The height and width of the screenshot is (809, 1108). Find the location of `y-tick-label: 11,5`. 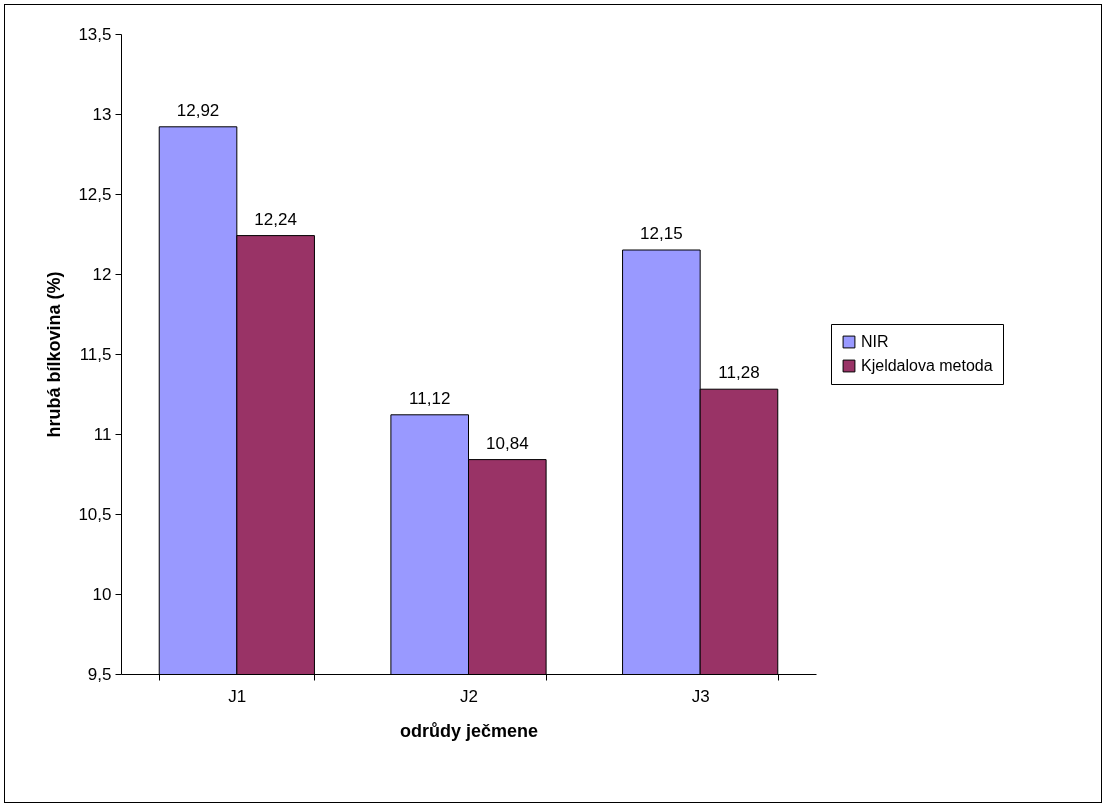

y-tick-label: 11,5 is located at coordinates (95, 354).